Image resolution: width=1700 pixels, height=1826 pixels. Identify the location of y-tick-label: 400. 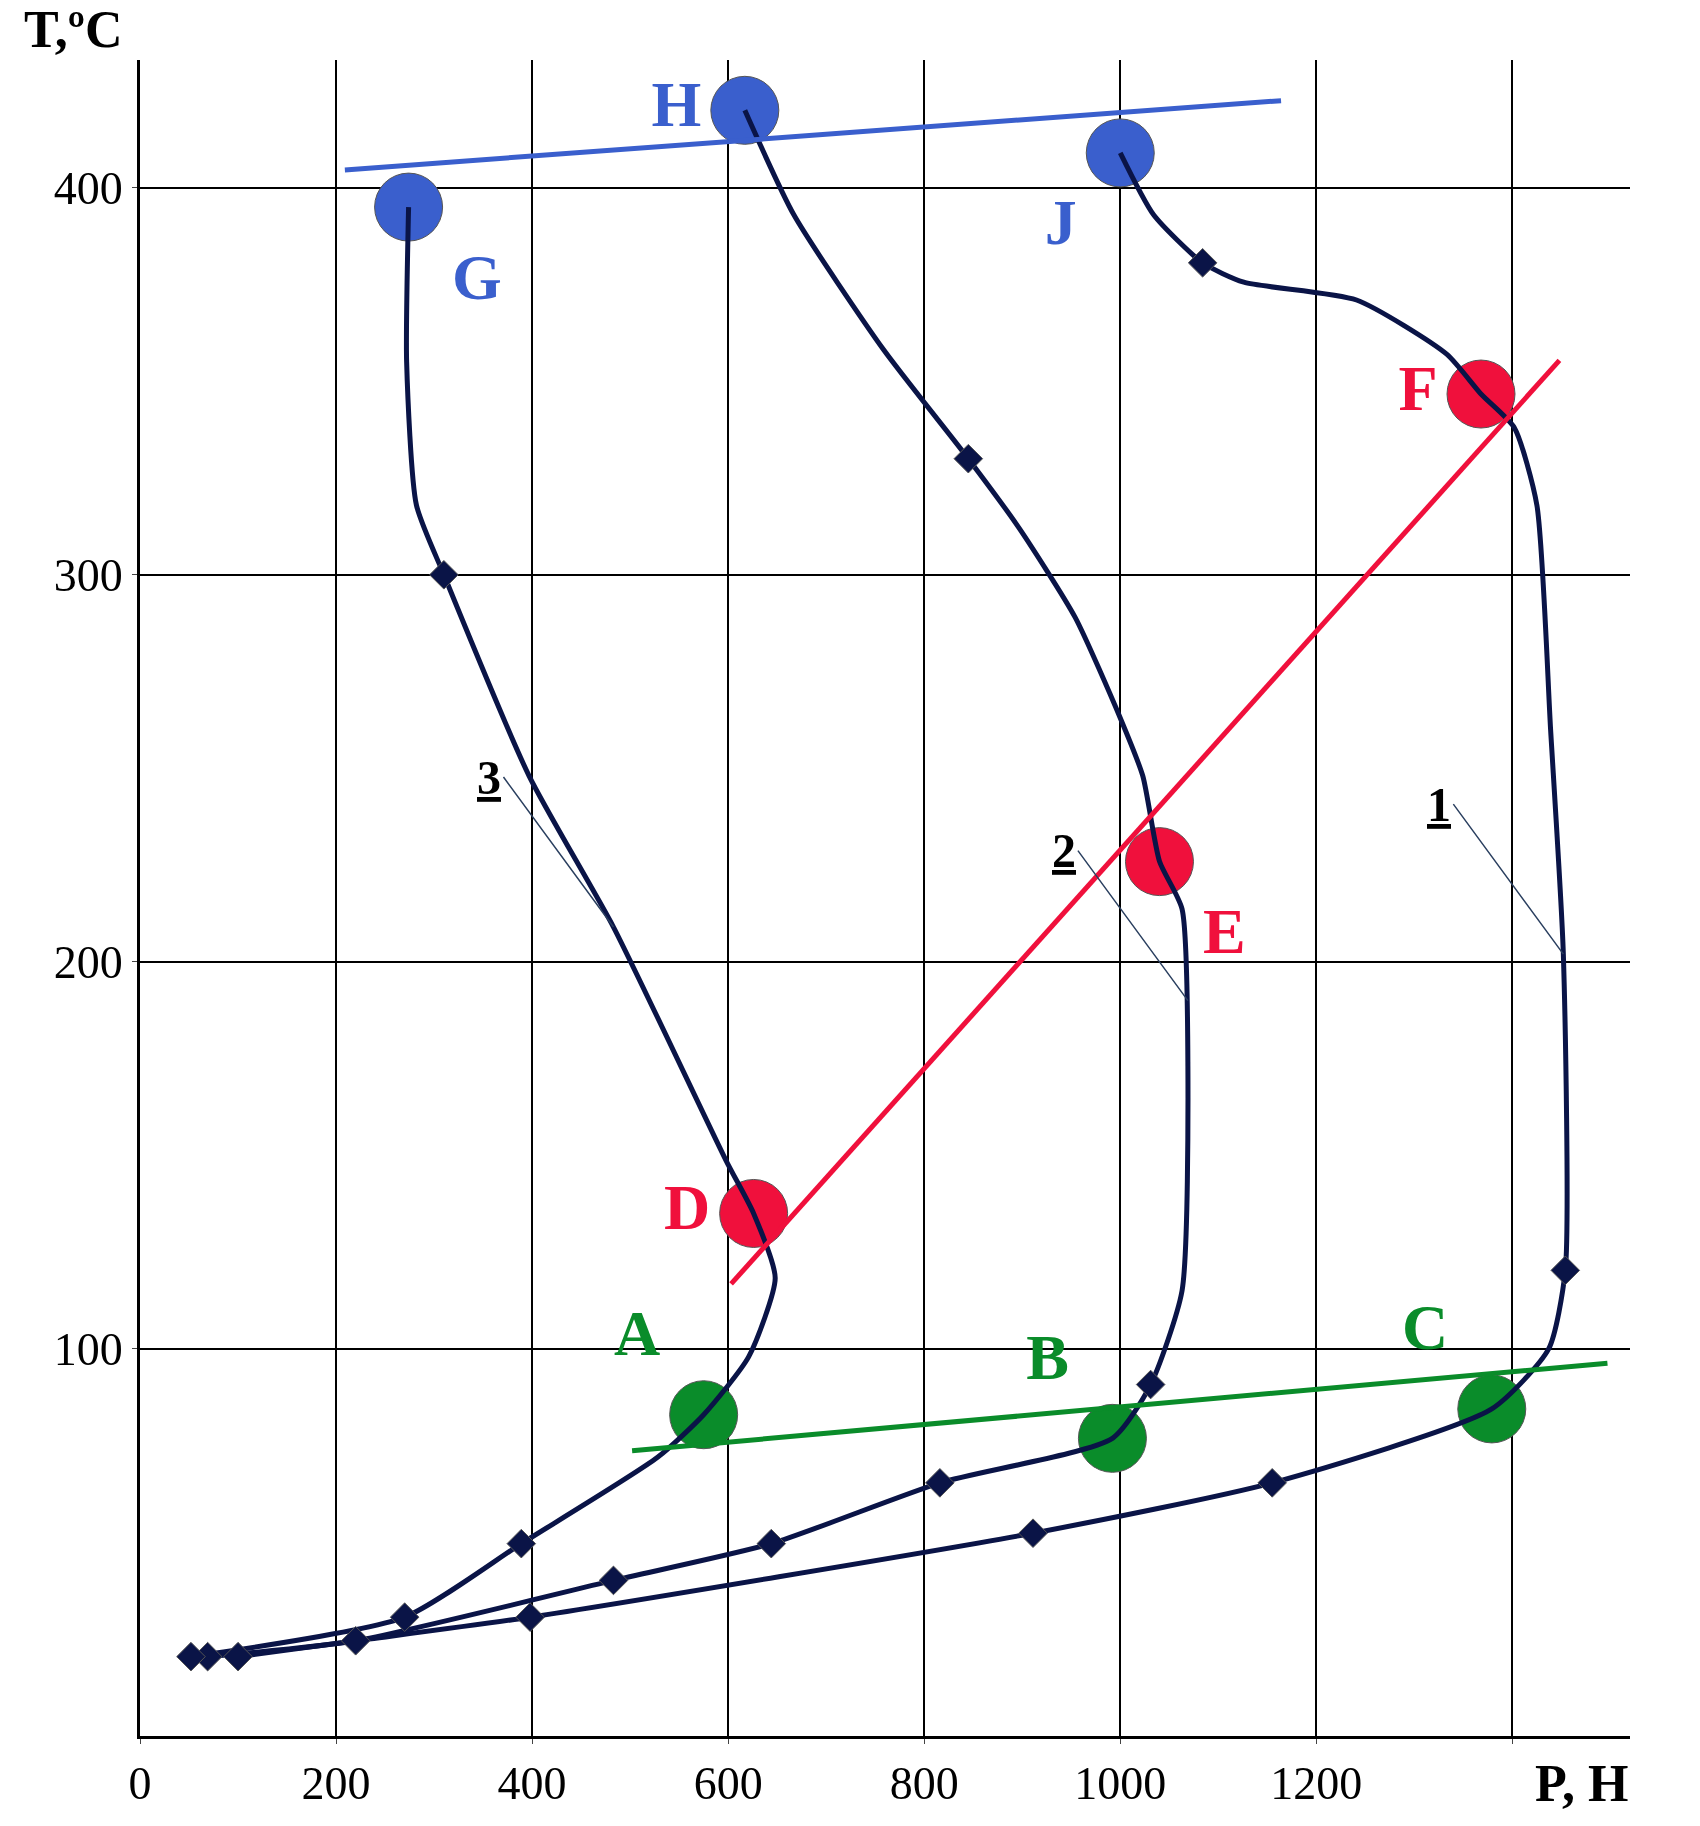
(88, 188).